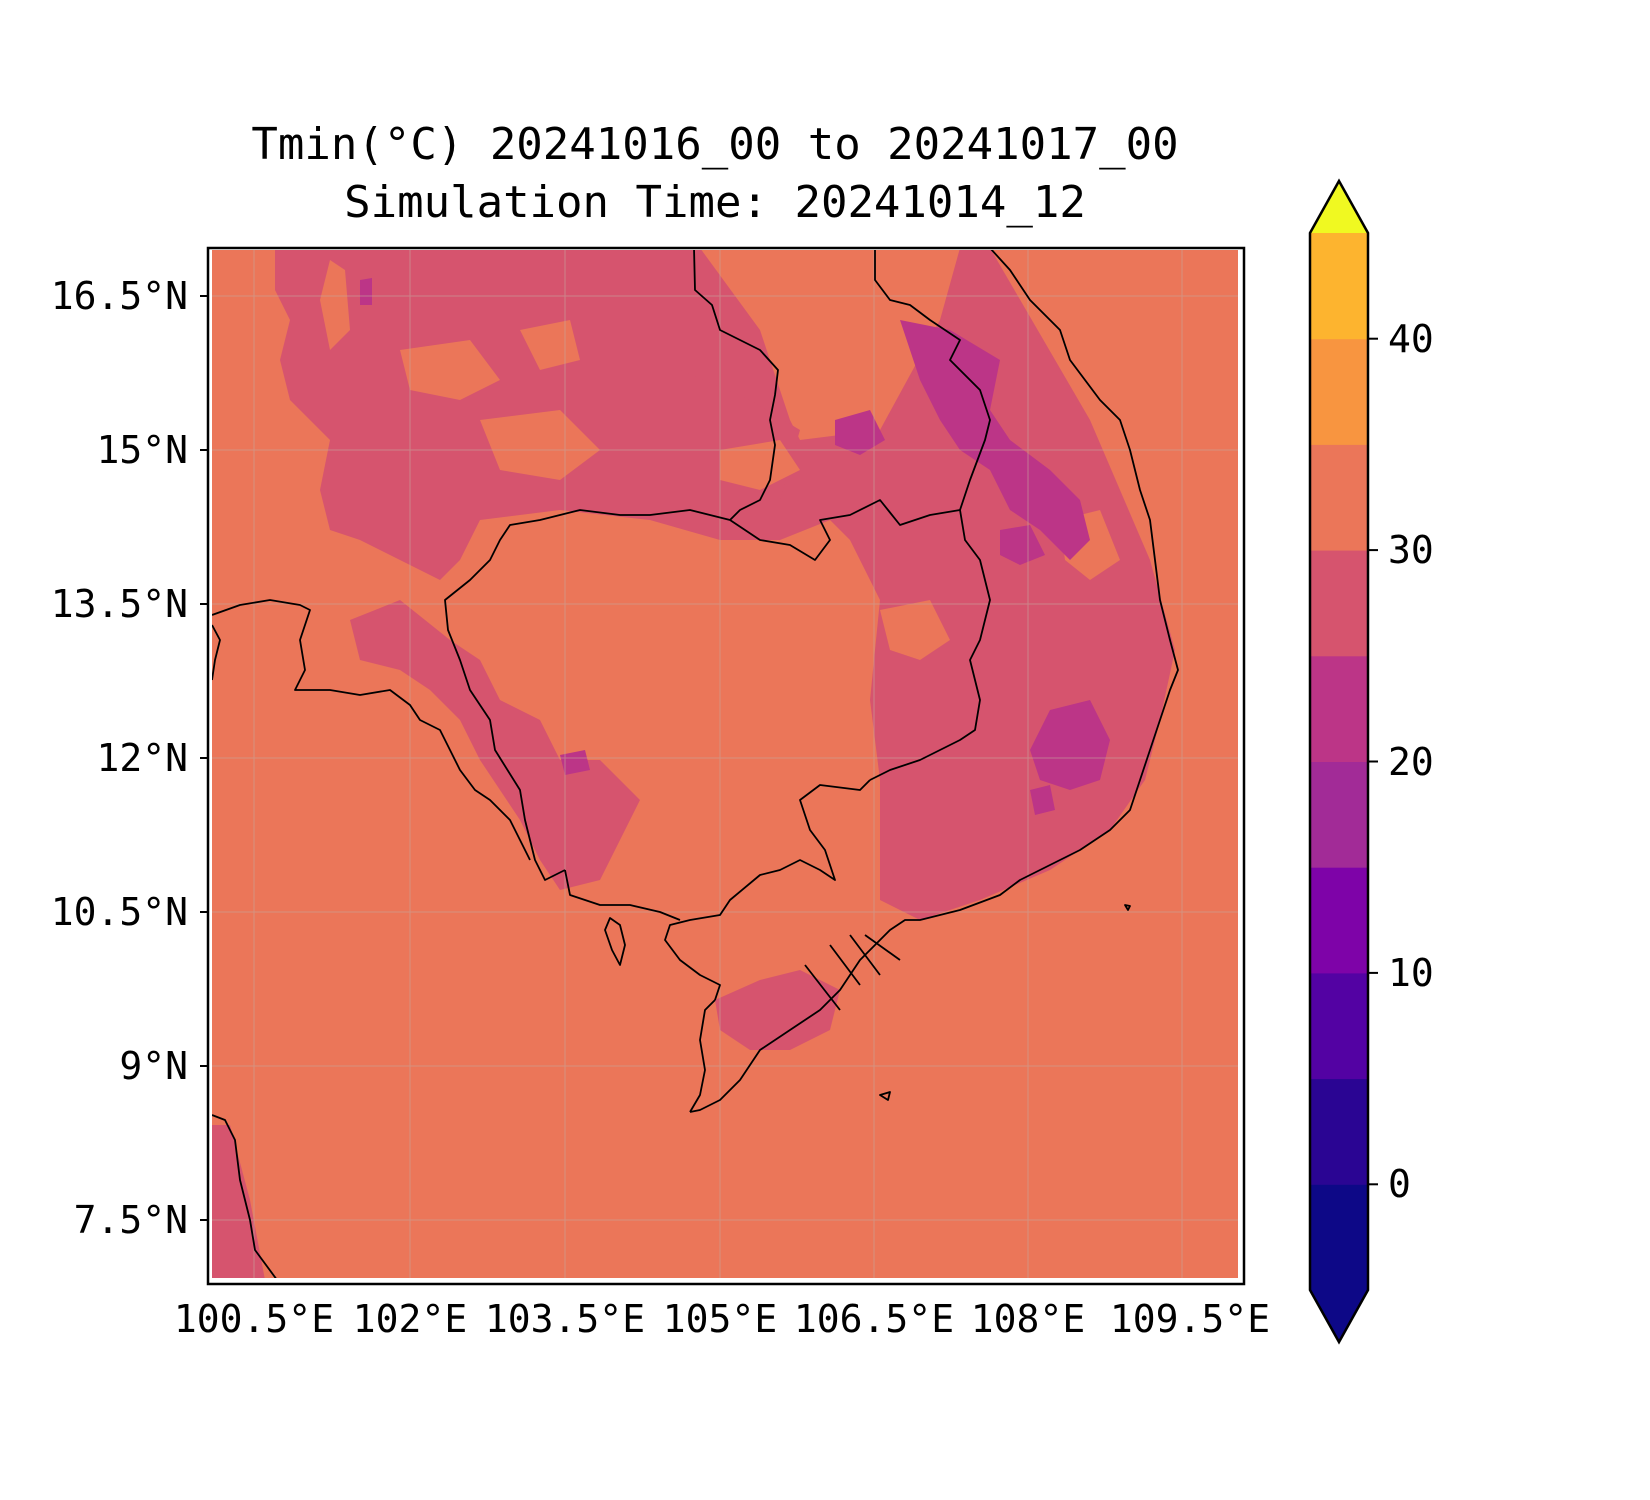  What do you see at coordinates (142, 450) in the screenshot?
I see `lat-tick-label: 15°N` at bounding box center [142, 450].